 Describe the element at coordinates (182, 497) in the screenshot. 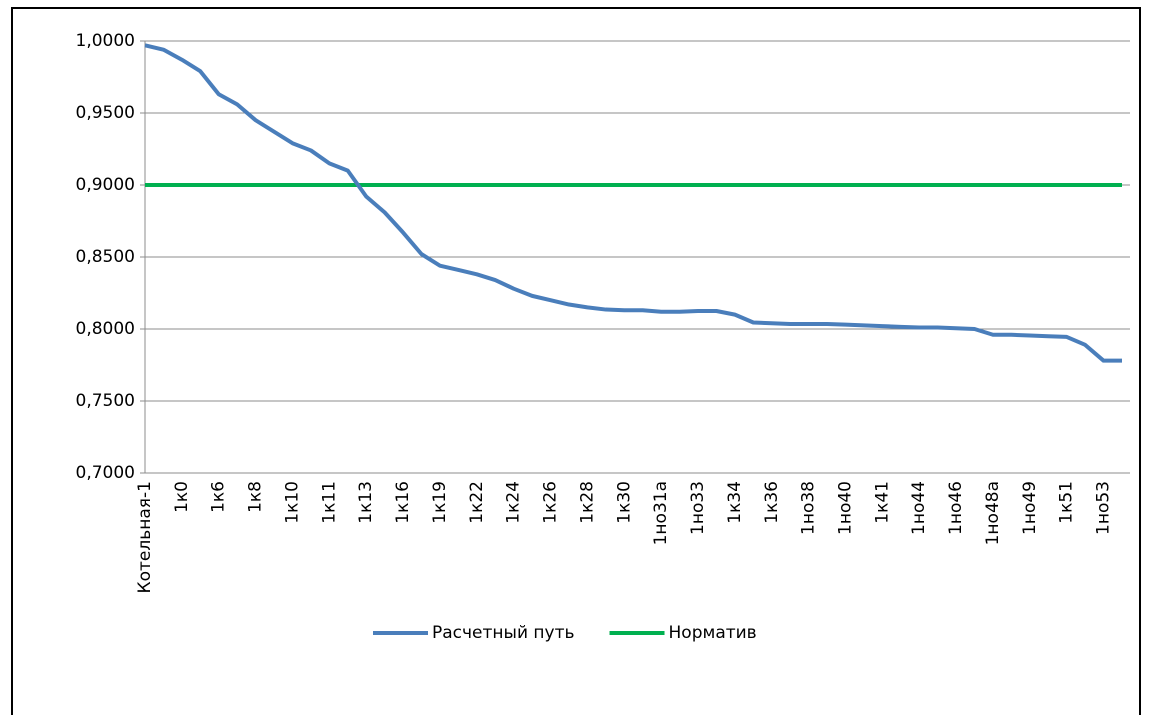

I see `x-tick-label: 1к0` at that location.